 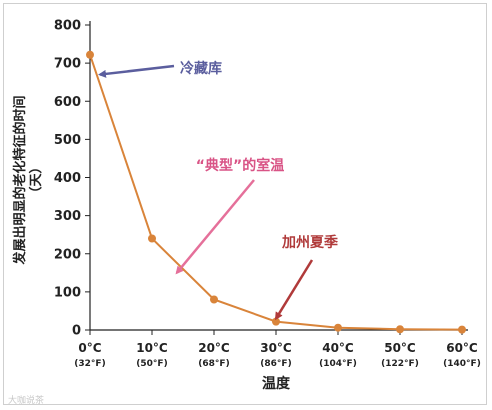 What do you see at coordinates (338, 348) in the screenshot?
I see `x-tick-label: 40°C` at bounding box center [338, 348].